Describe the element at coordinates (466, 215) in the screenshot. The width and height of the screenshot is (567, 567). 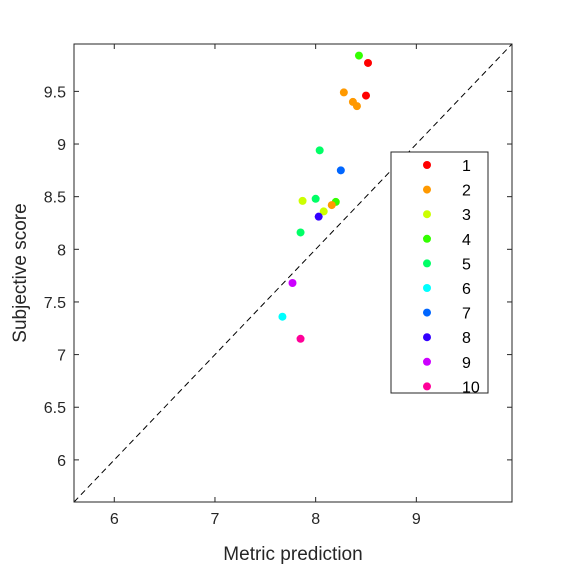
I see `legend-label: 3` at that location.